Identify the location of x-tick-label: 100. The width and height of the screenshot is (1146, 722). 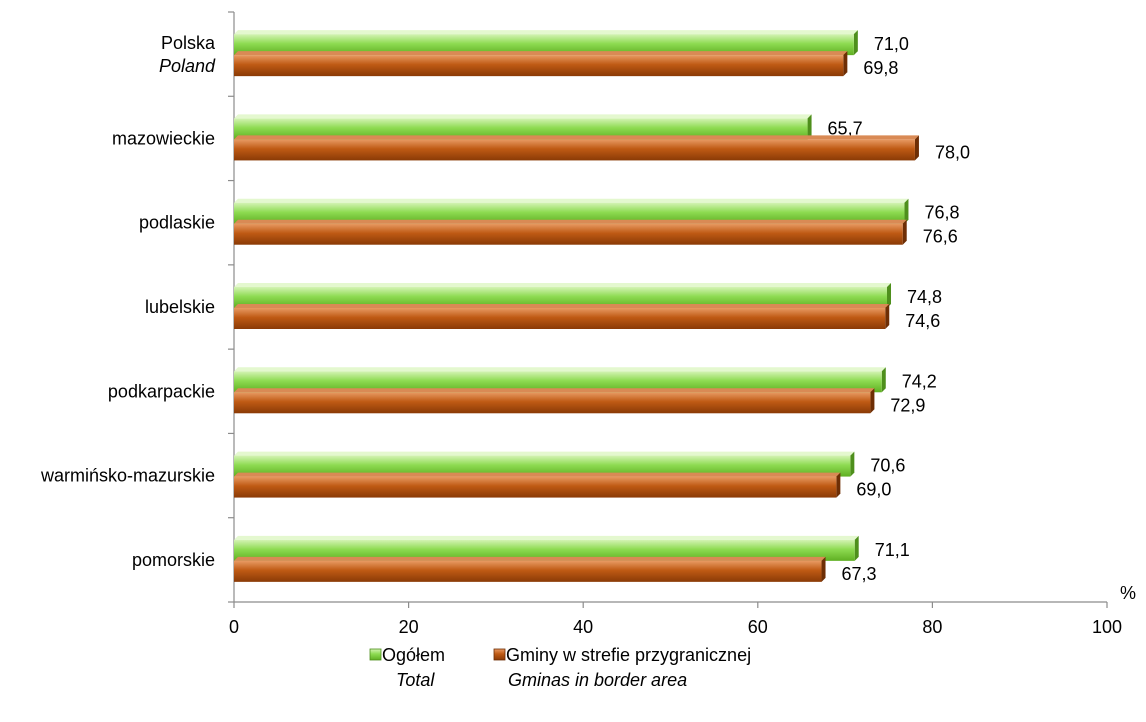
(1107, 627).